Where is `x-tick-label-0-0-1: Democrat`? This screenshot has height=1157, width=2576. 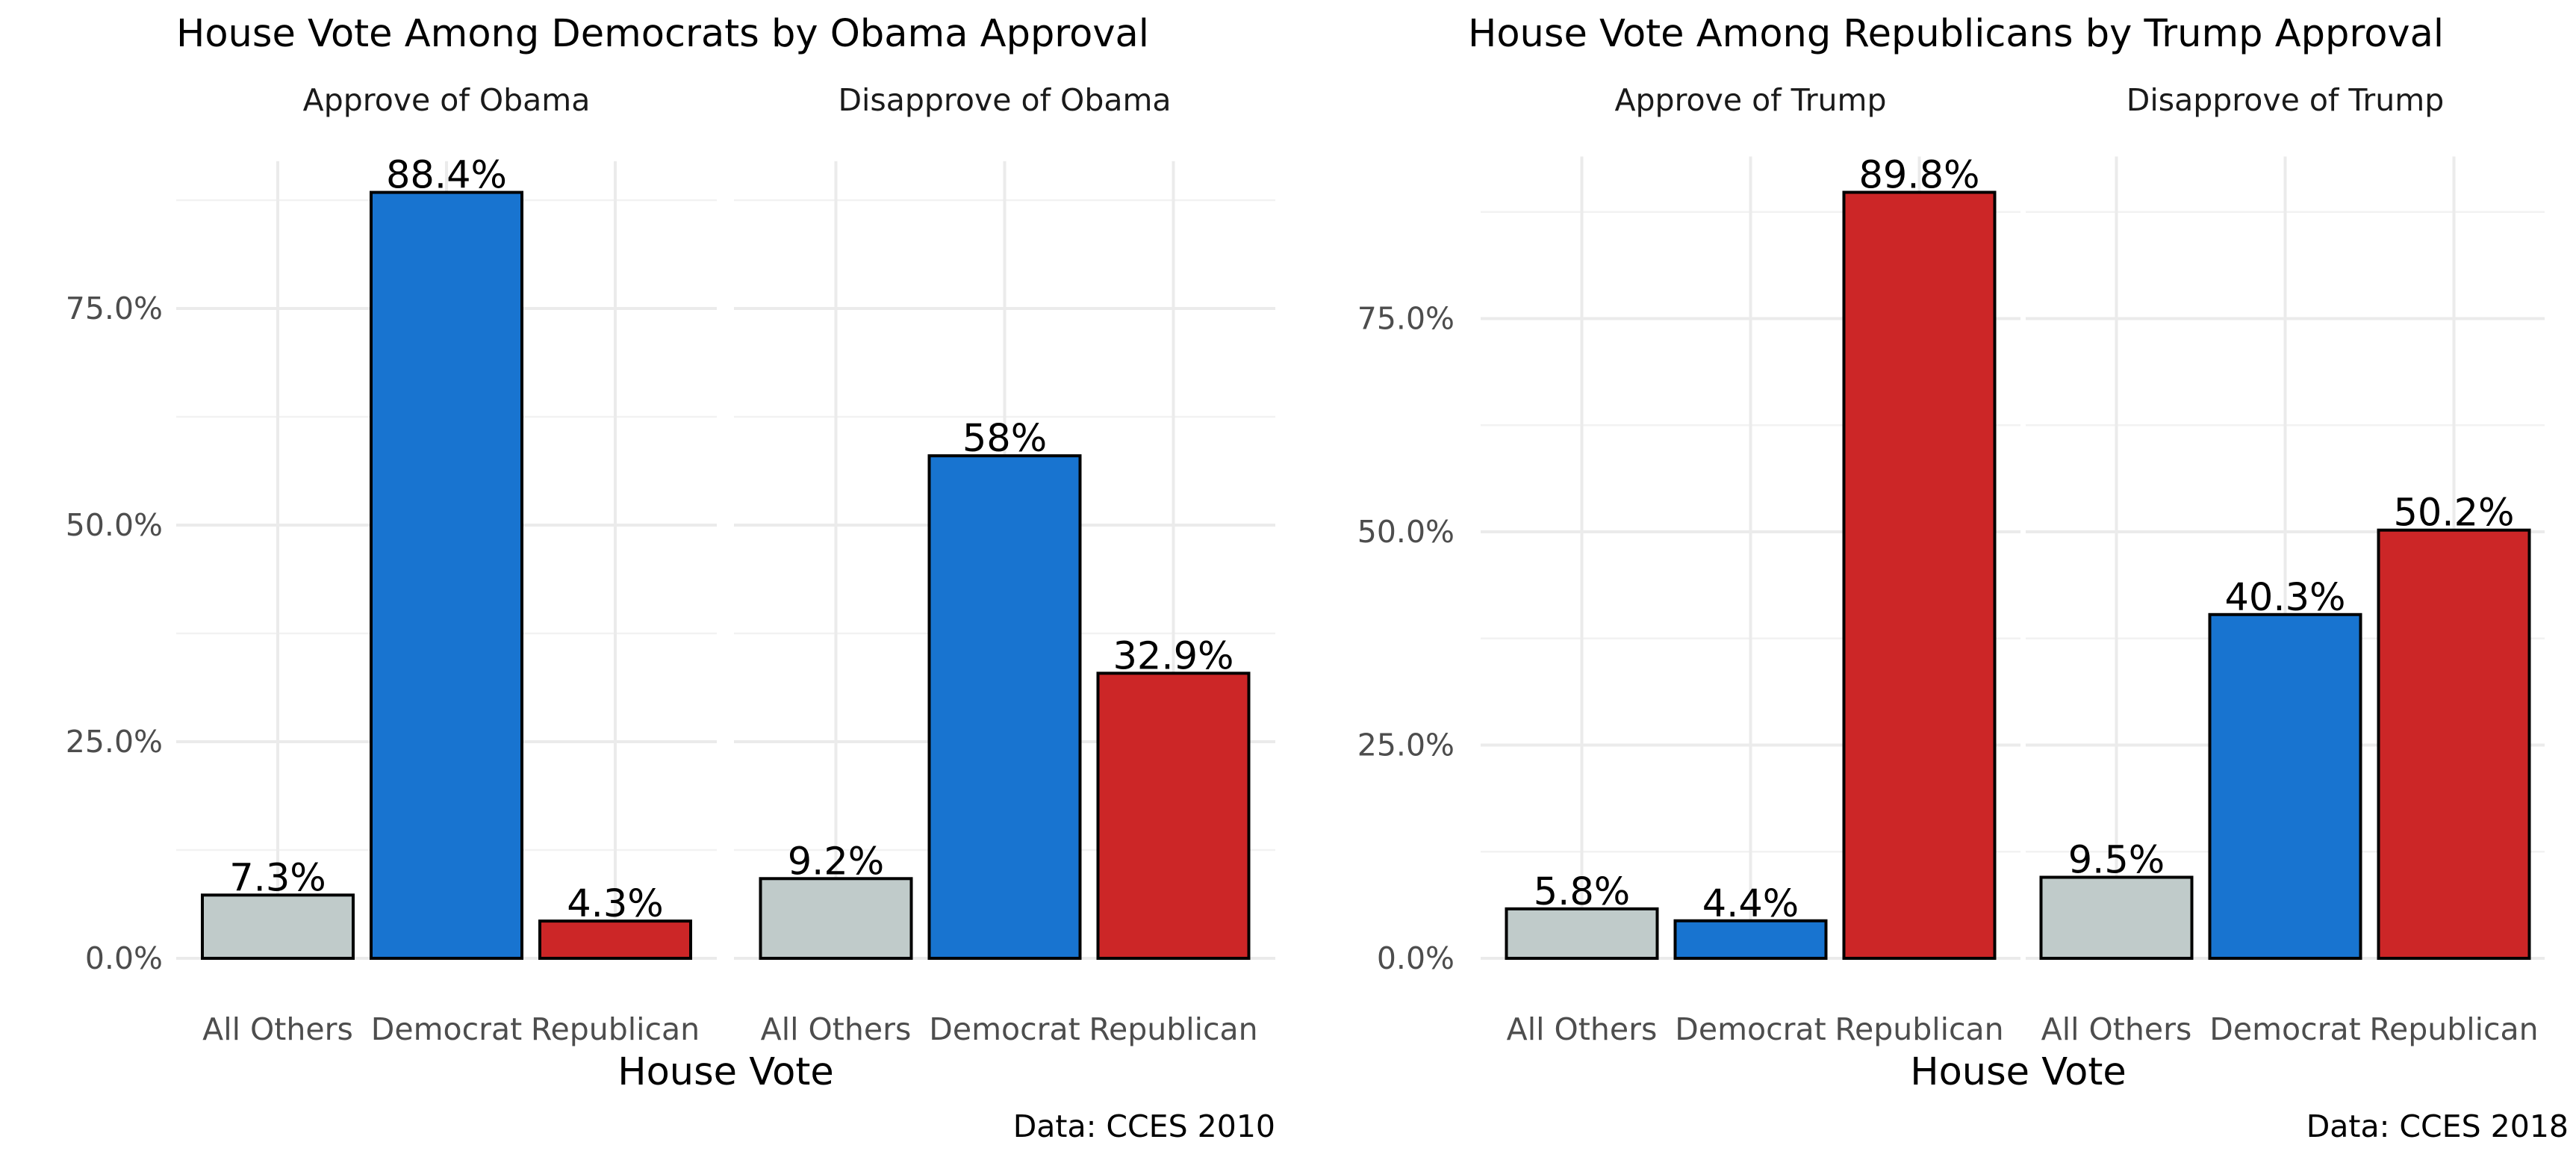 x-tick-label-0-0-1: Democrat is located at coordinates (446, 1029).